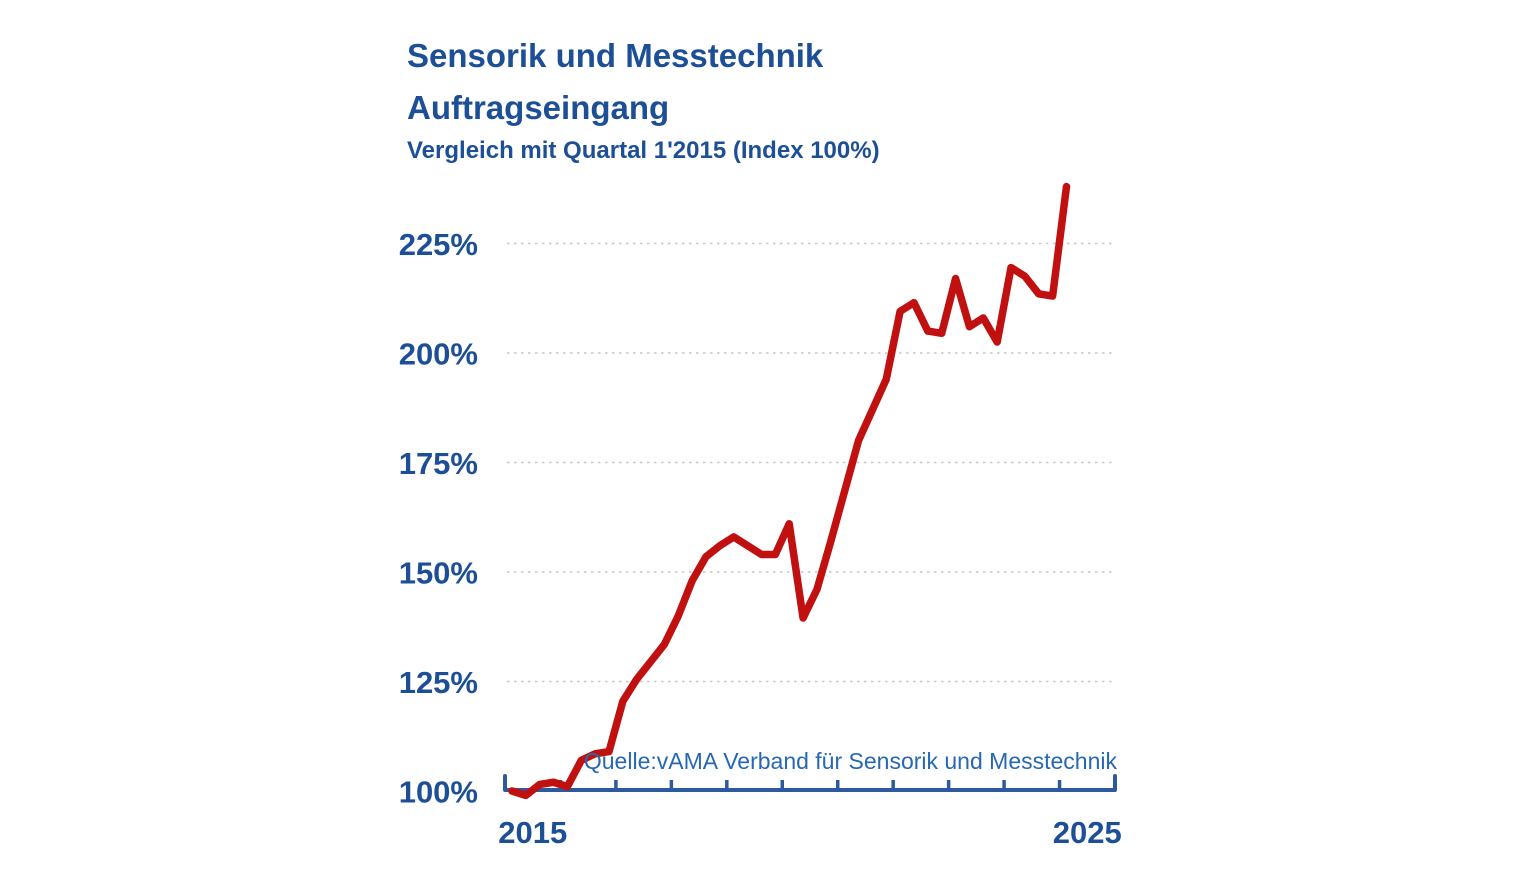 Image resolution: width=1536 pixels, height=872 pixels. Describe the element at coordinates (438, 244) in the screenshot. I see `y-axis-label: 225%` at that location.